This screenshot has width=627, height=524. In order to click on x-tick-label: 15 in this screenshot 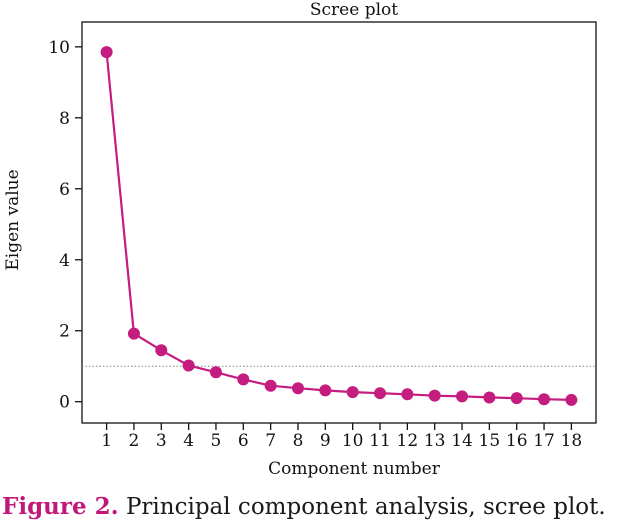, I will do `click(490, 441)`.